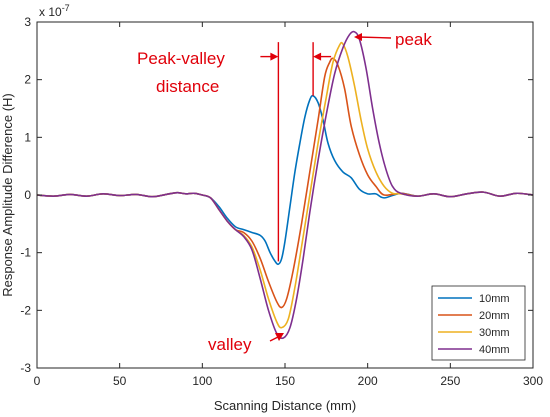 Image resolution: width=550 pixels, height=417 pixels. Describe the element at coordinates (25, 253) in the screenshot. I see `y-tick-label: -1` at that location.